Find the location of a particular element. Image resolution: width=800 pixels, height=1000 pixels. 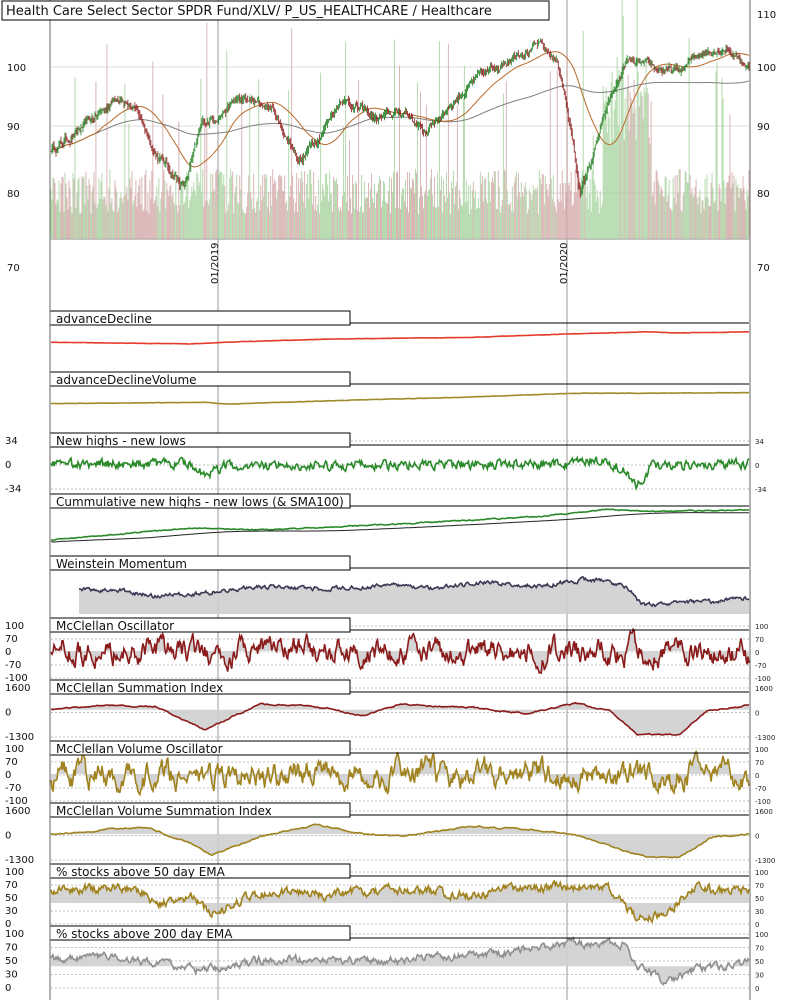

indicator-tick-left: 1600 is located at coordinates (17, 688).